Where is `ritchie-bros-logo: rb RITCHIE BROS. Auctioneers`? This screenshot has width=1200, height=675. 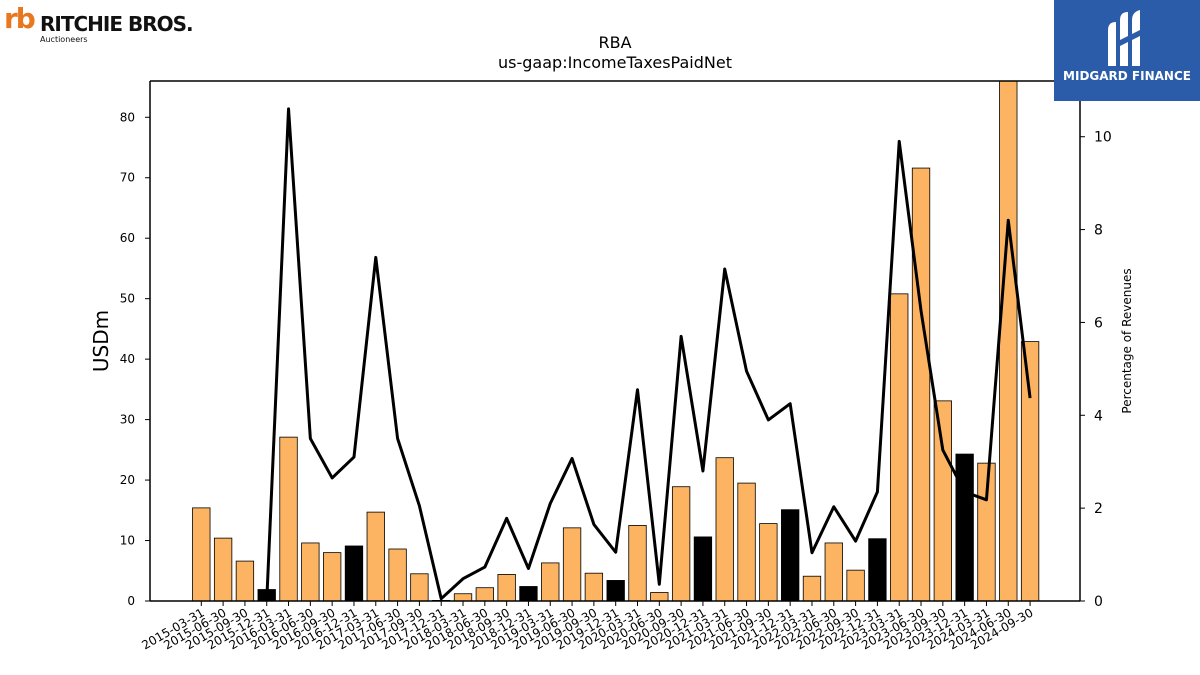 ritchie-bros-logo: rb RITCHIE BROS. Auctioneers is located at coordinates (99, 25).